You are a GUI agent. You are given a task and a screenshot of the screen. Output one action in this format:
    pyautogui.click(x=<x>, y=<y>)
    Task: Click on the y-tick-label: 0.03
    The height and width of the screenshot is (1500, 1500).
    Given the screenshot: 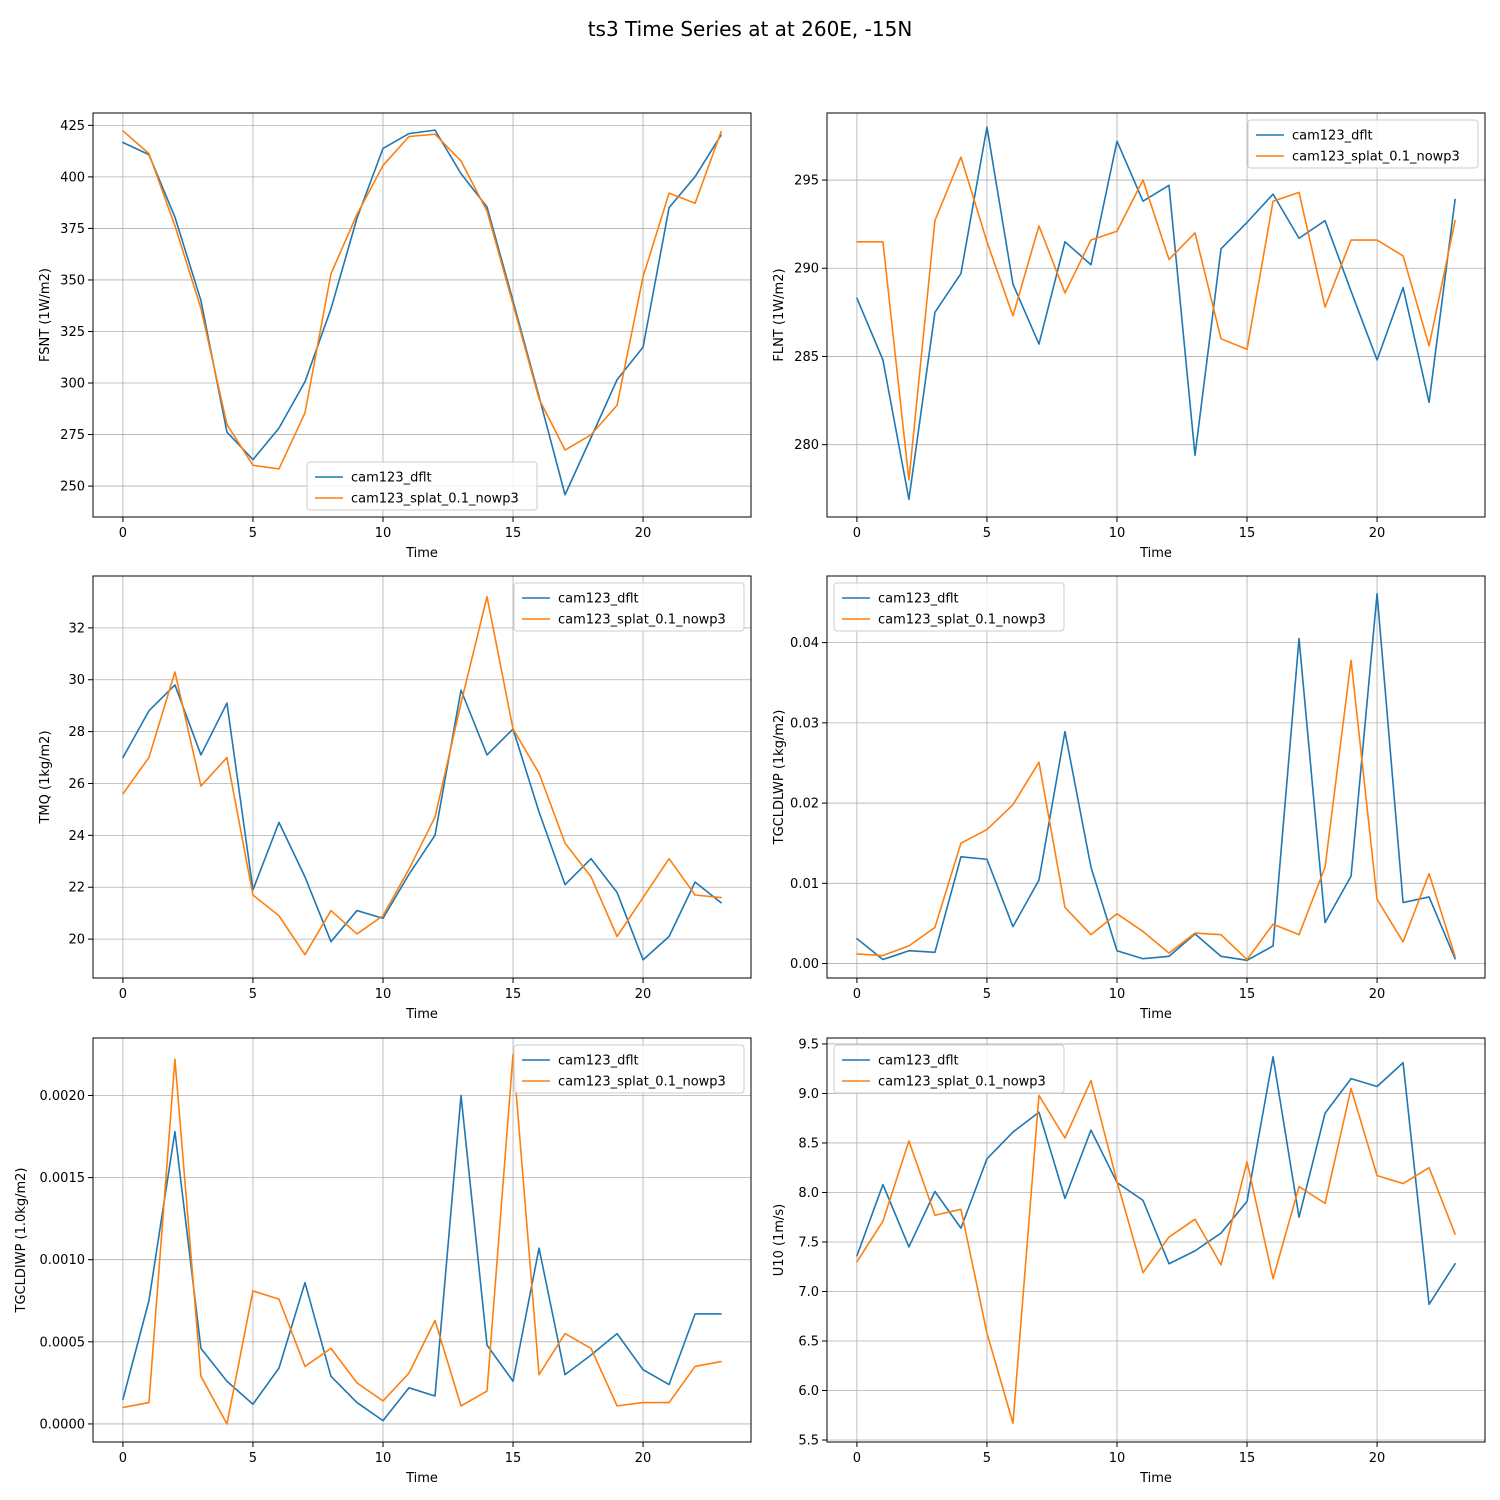 What is the action you would take?
    pyautogui.click(x=804, y=723)
    